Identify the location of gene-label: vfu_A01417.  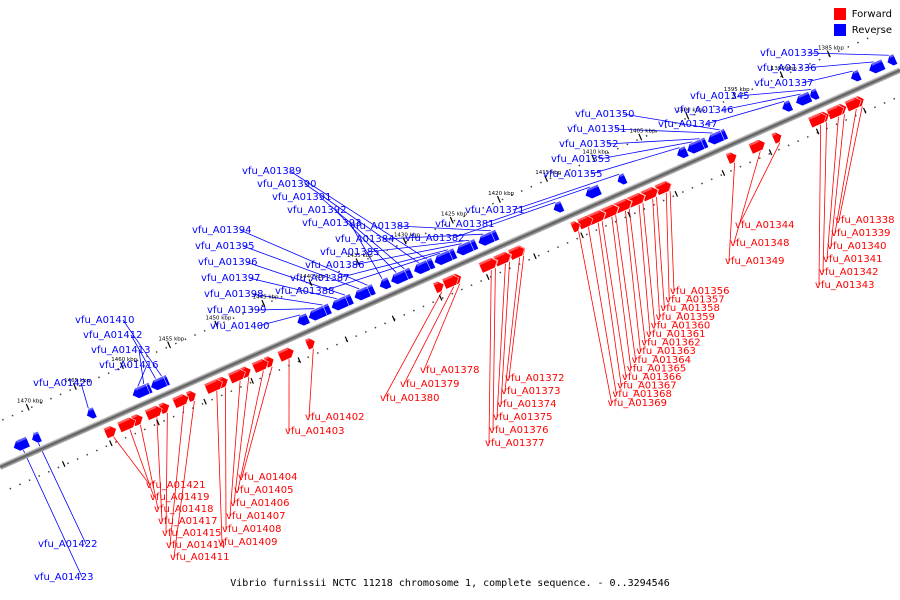
(187, 521).